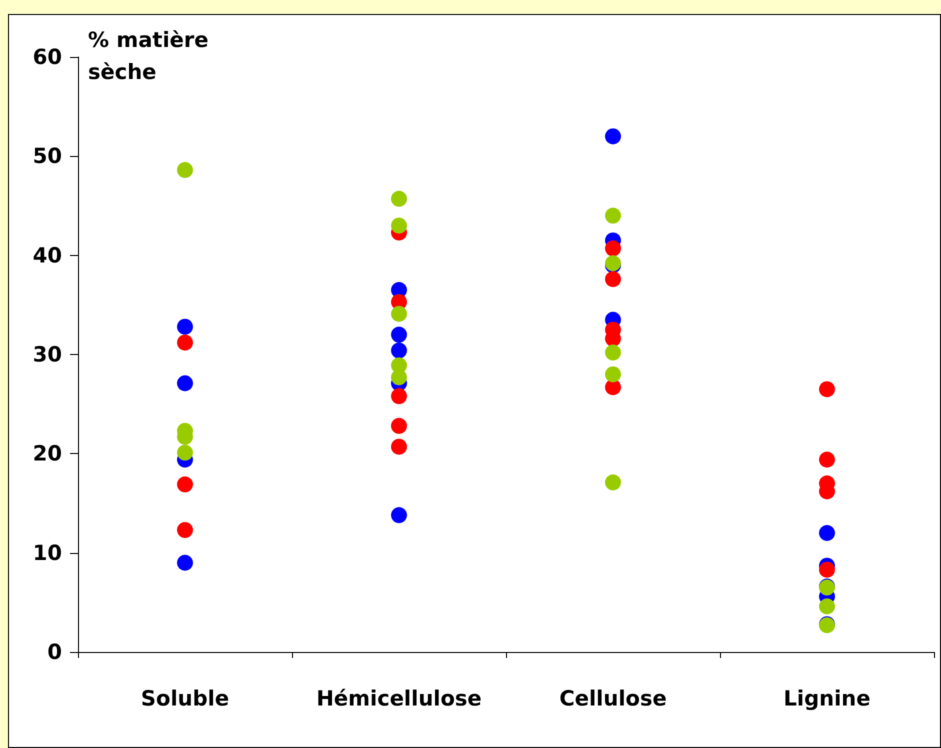 The height and width of the screenshot is (748, 941). I want to click on x-tick-label: Hémicellulose, so click(399, 698).